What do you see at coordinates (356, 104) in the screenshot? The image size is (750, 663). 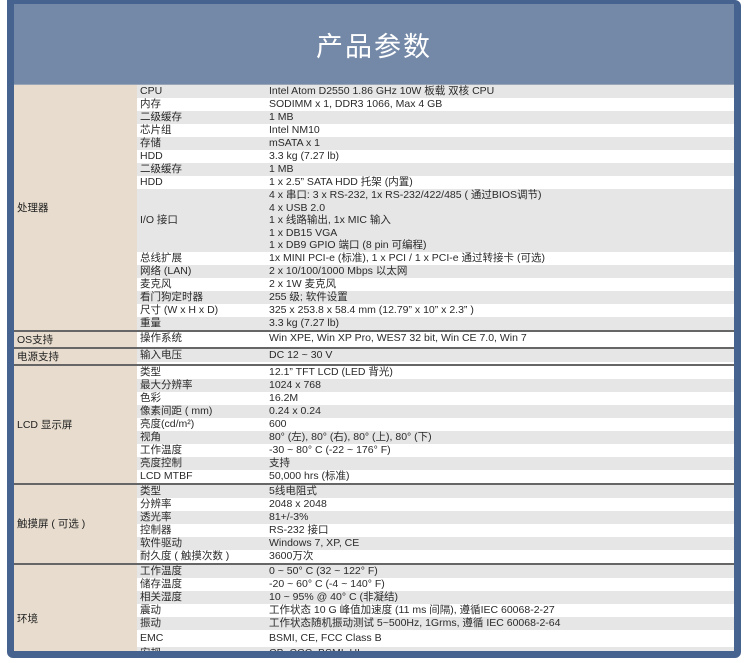 I see `spec-value: SODIMM x 1, DDR3 1066, Max 4 GB` at bounding box center [356, 104].